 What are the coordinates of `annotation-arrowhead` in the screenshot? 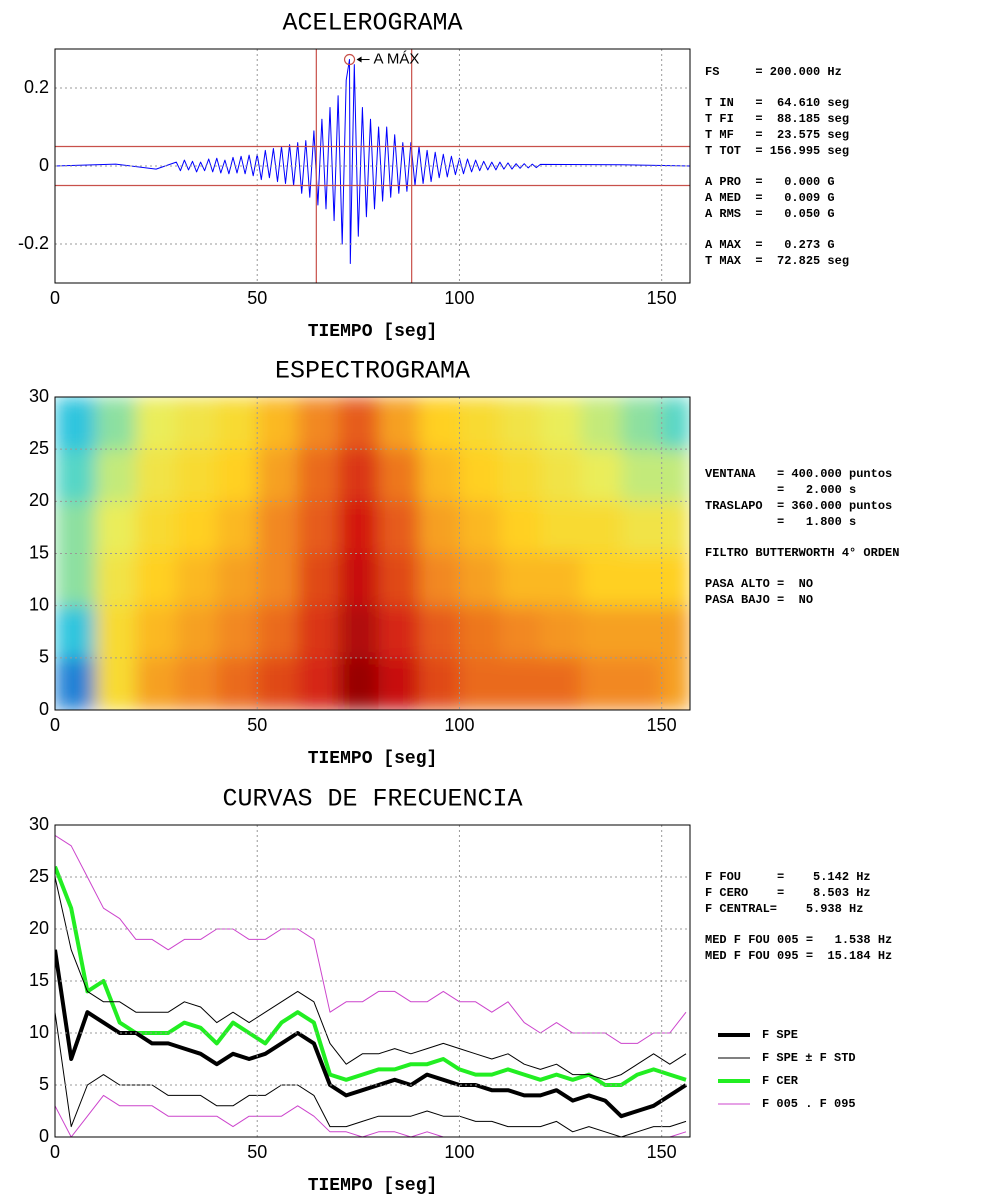 It's located at (359, 59).